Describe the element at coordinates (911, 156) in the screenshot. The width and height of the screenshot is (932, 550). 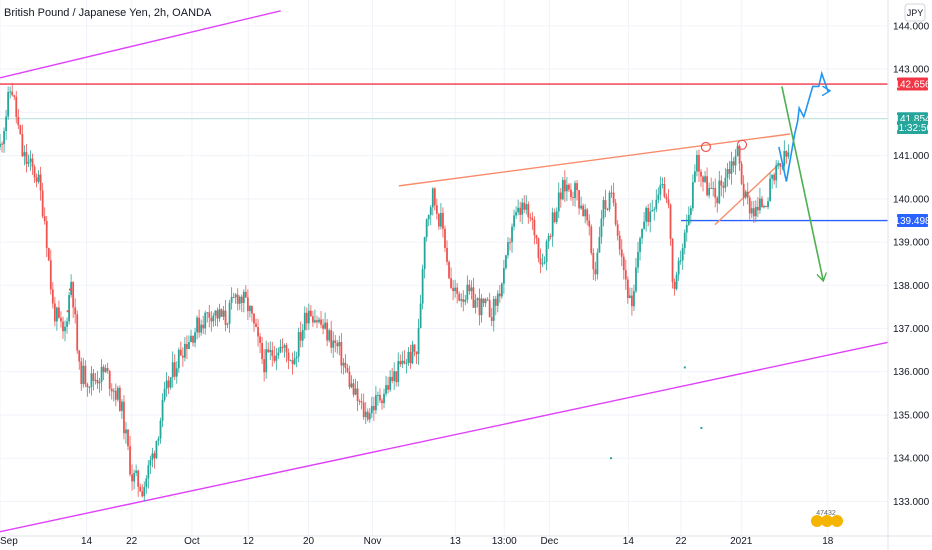
I see `y-tick-label: 141.000` at that location.